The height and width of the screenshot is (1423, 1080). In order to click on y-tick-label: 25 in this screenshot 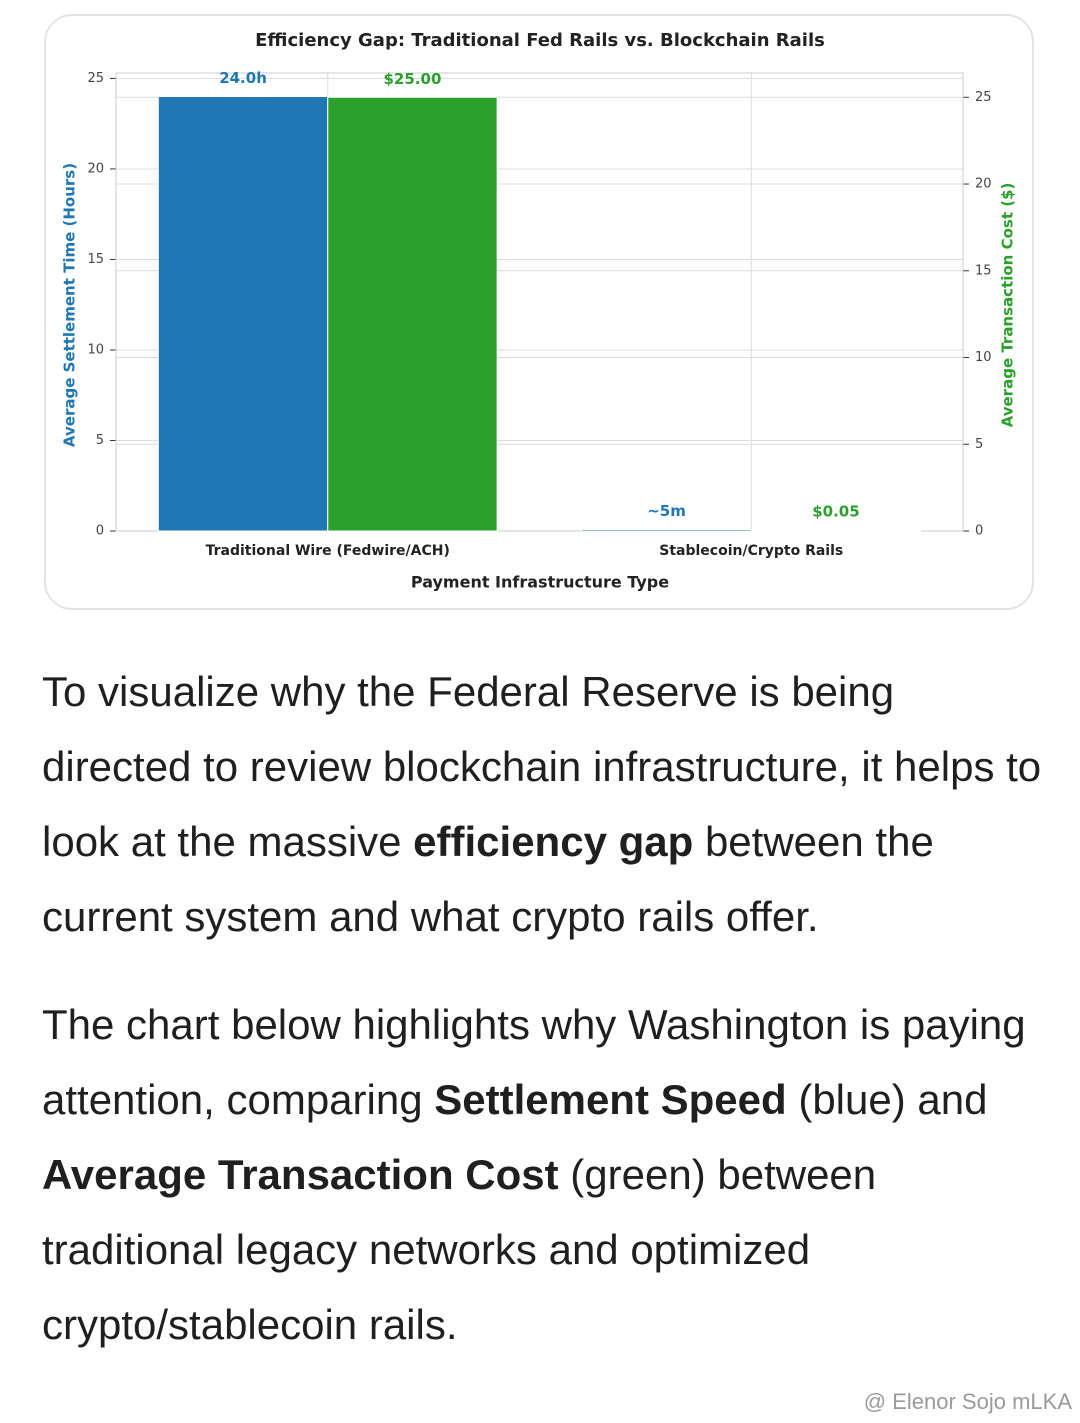, I will do `click(95, 78)`.